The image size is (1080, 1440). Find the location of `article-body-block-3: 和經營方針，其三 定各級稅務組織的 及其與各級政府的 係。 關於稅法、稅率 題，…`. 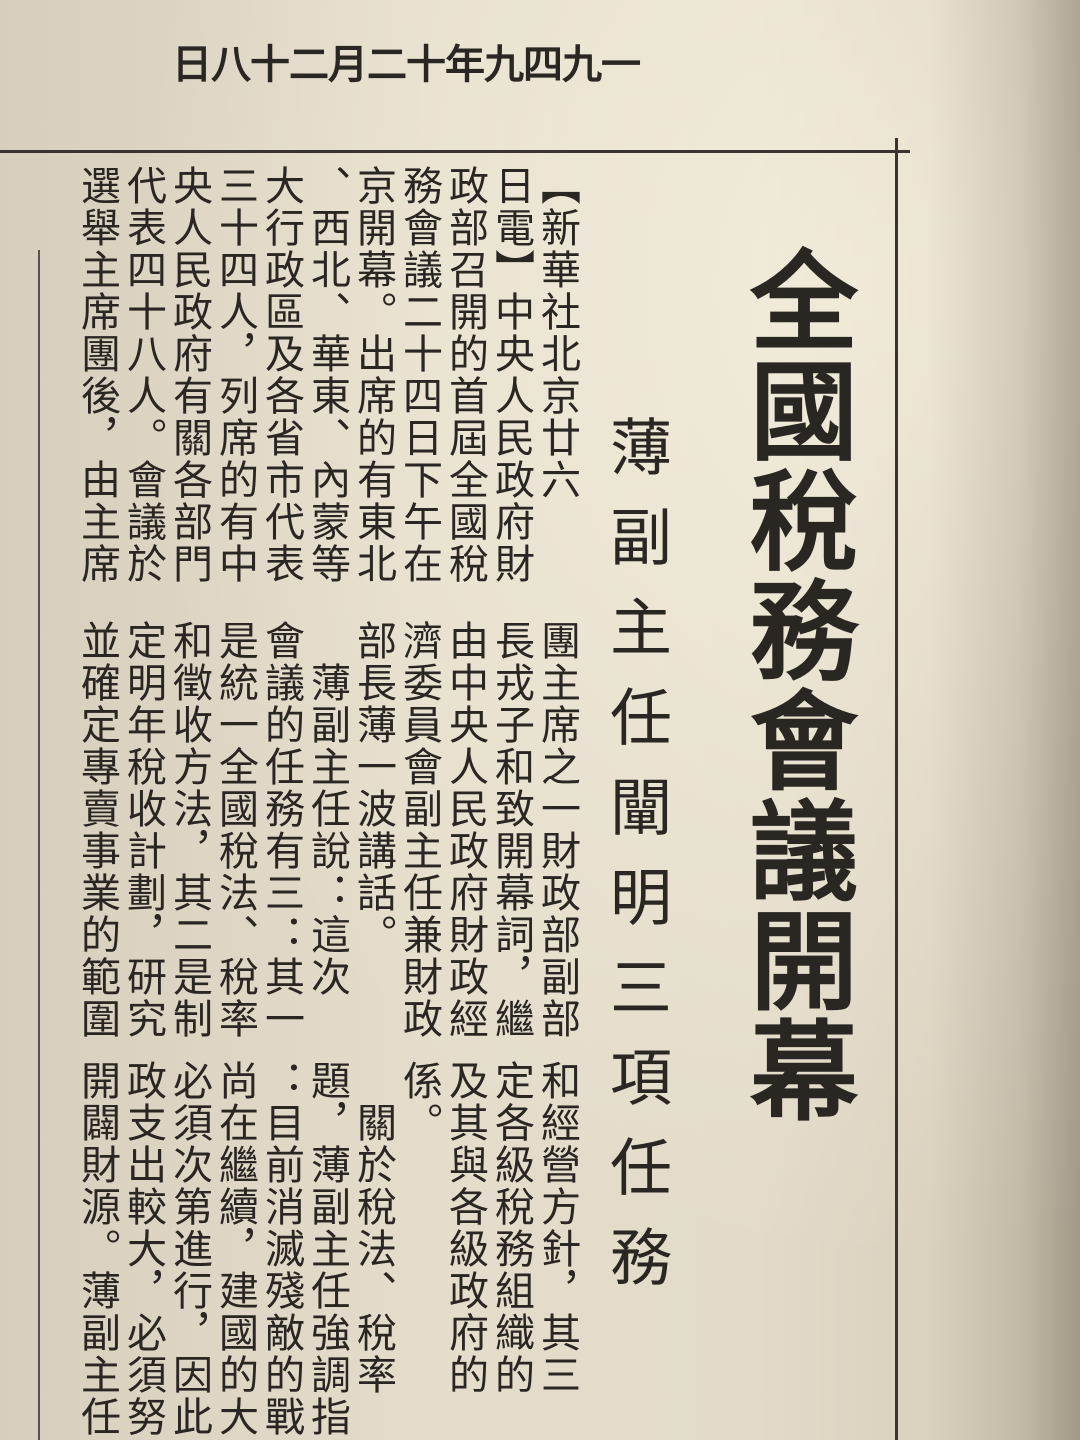

article-body-block-3: 和經營方針，其三 定各級稅務組織的 及其與各級政府的 係。 關於稅法、稅率 題，… is located at coordinates (327, 1249).